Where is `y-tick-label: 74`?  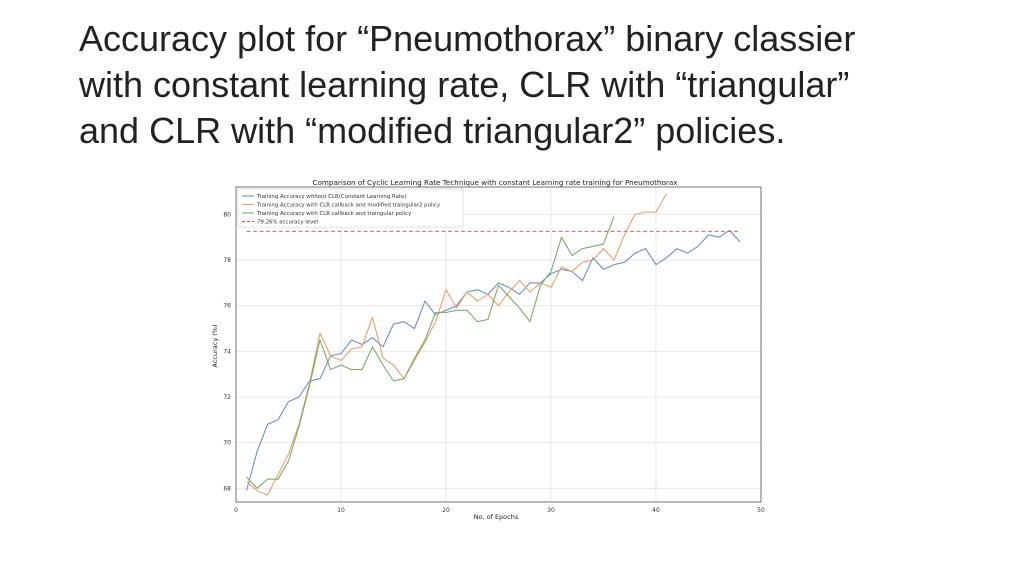
y-tick-label: 74 is located at coordinates (227, 351).